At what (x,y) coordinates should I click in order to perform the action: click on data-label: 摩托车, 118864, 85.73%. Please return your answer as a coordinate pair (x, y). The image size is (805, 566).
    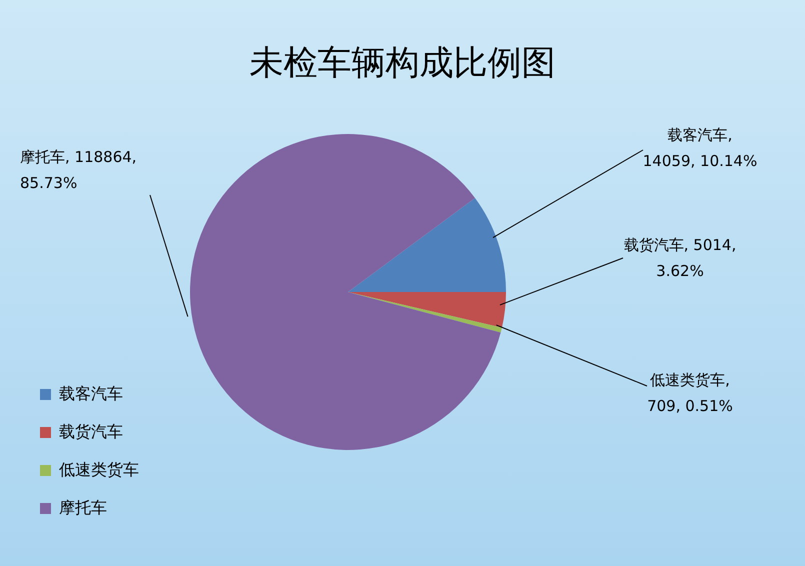
    Looking at the image, I should click on (78, 170).